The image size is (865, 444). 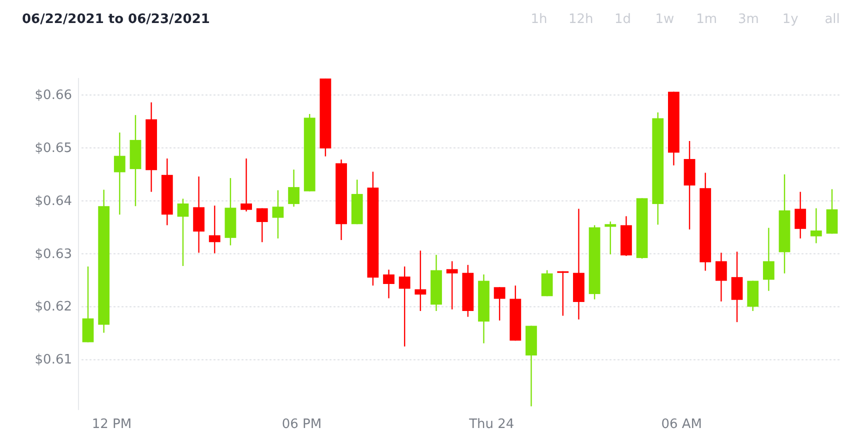 What do you see at coordinates (53, 95) in the screenshot?
I see `y-tick-label: $0.66` at bounding box center [53, 95].